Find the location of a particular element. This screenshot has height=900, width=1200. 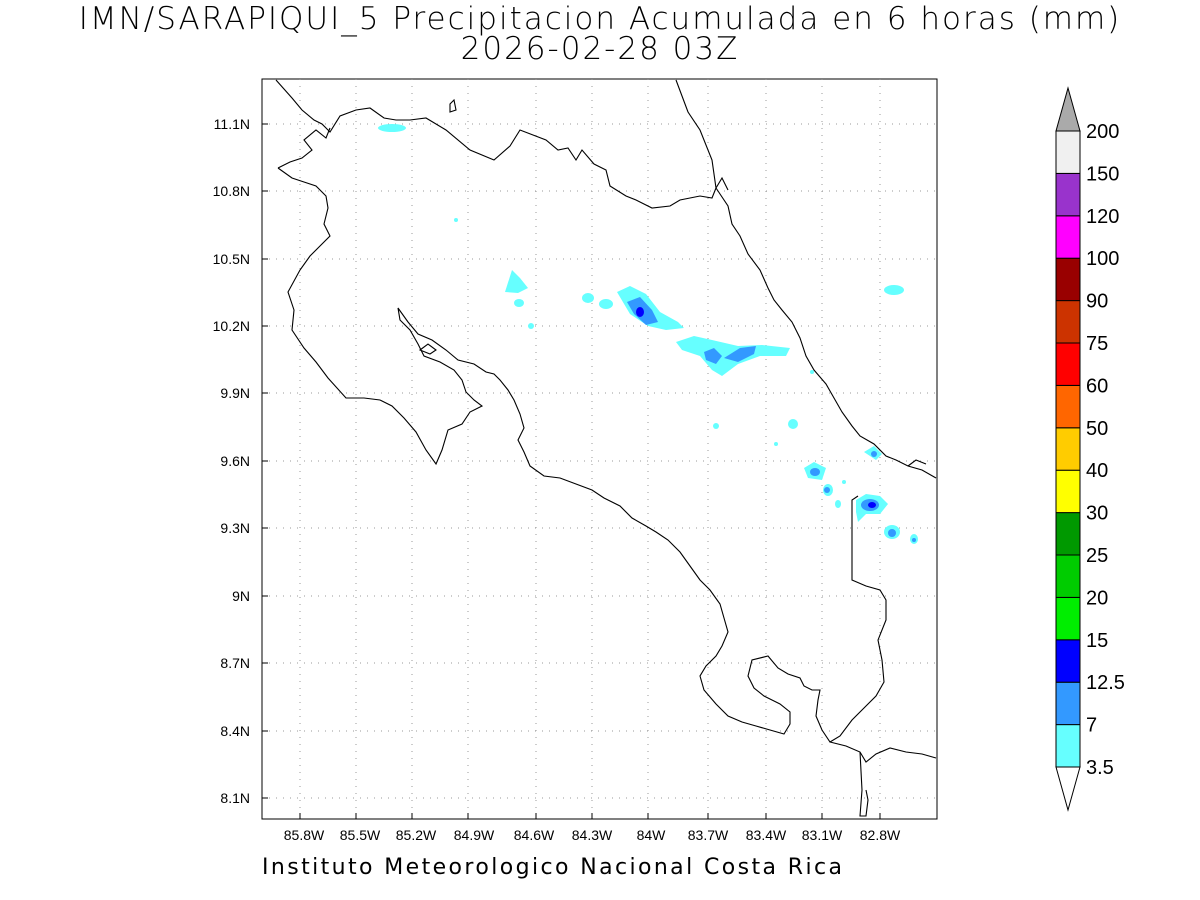

lon-tick-label: 82.8W is located at coordinates (880, 835).